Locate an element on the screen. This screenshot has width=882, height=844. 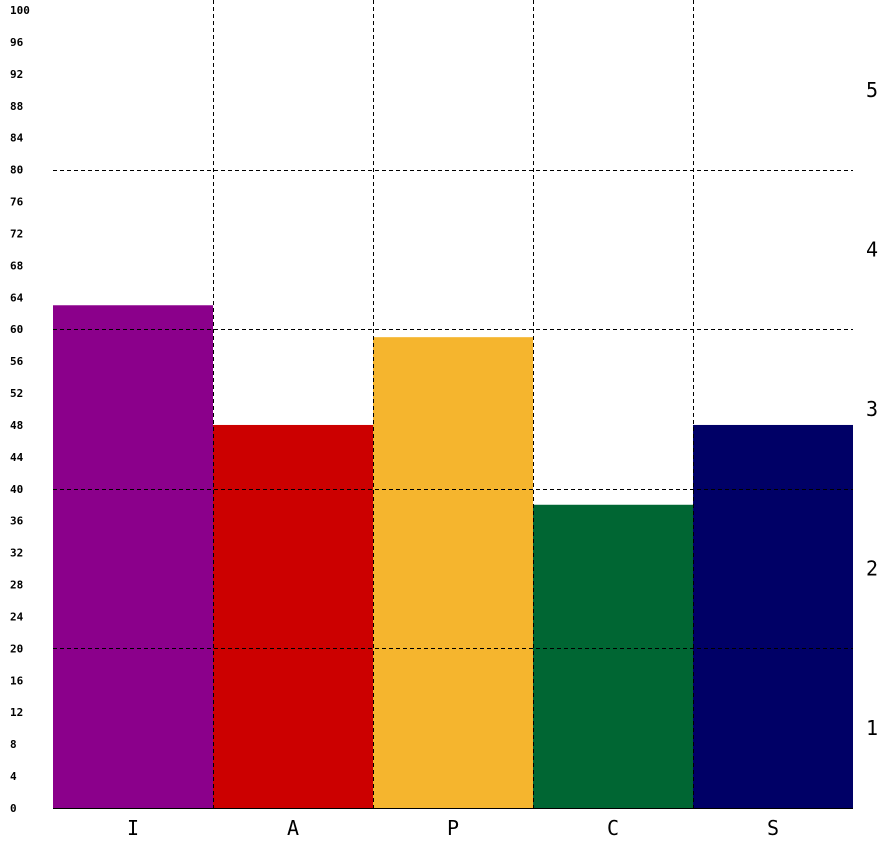
right-axis-label: 3 is located at coordinates (872, 409).